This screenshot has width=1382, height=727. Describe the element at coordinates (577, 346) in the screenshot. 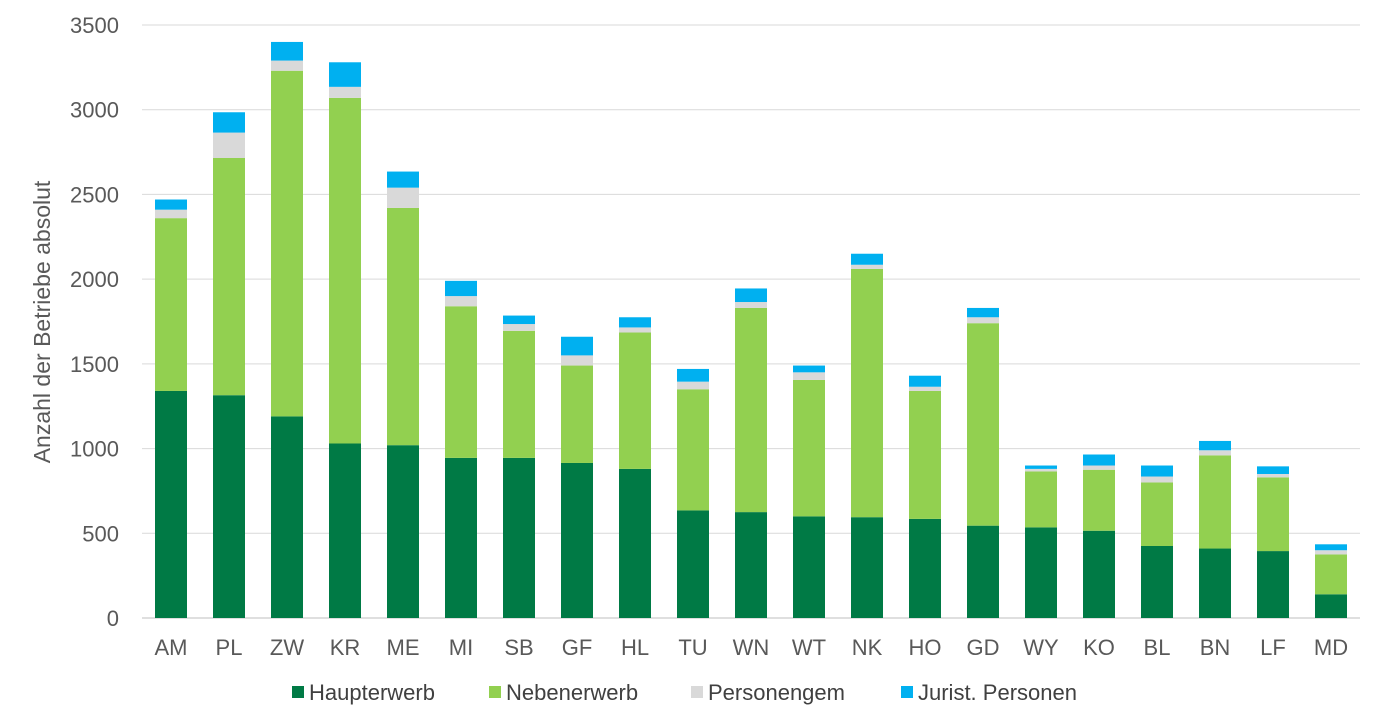

I see `bar-gf-jurist-personen` at that location.